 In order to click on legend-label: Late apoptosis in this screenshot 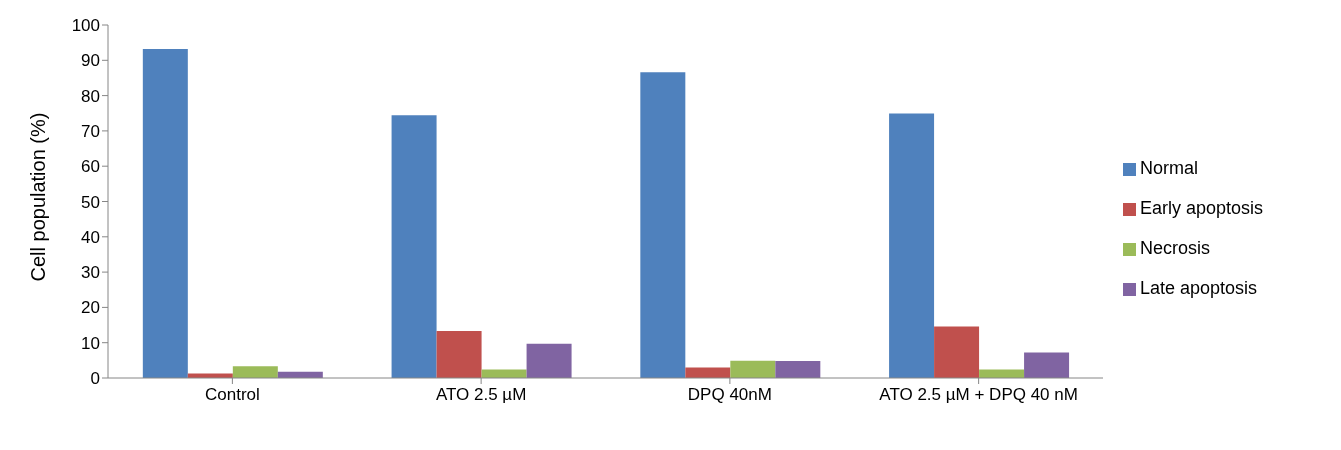, I will do `click(1199, 288)`.